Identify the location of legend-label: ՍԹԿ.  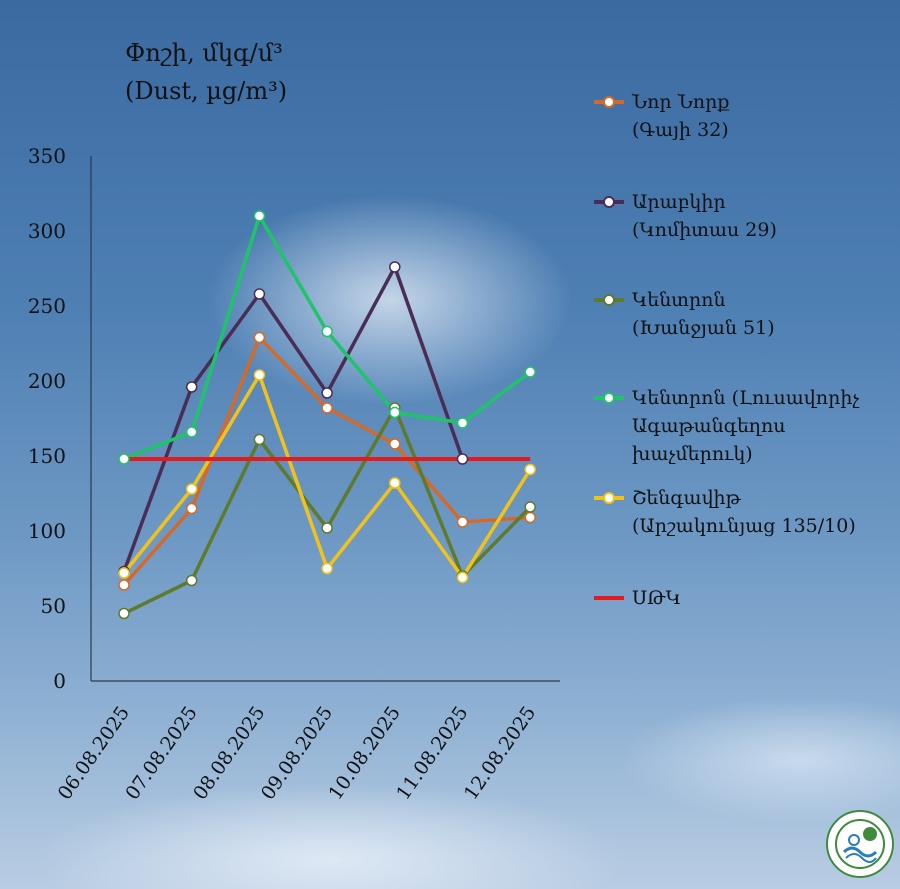
(656, 598).